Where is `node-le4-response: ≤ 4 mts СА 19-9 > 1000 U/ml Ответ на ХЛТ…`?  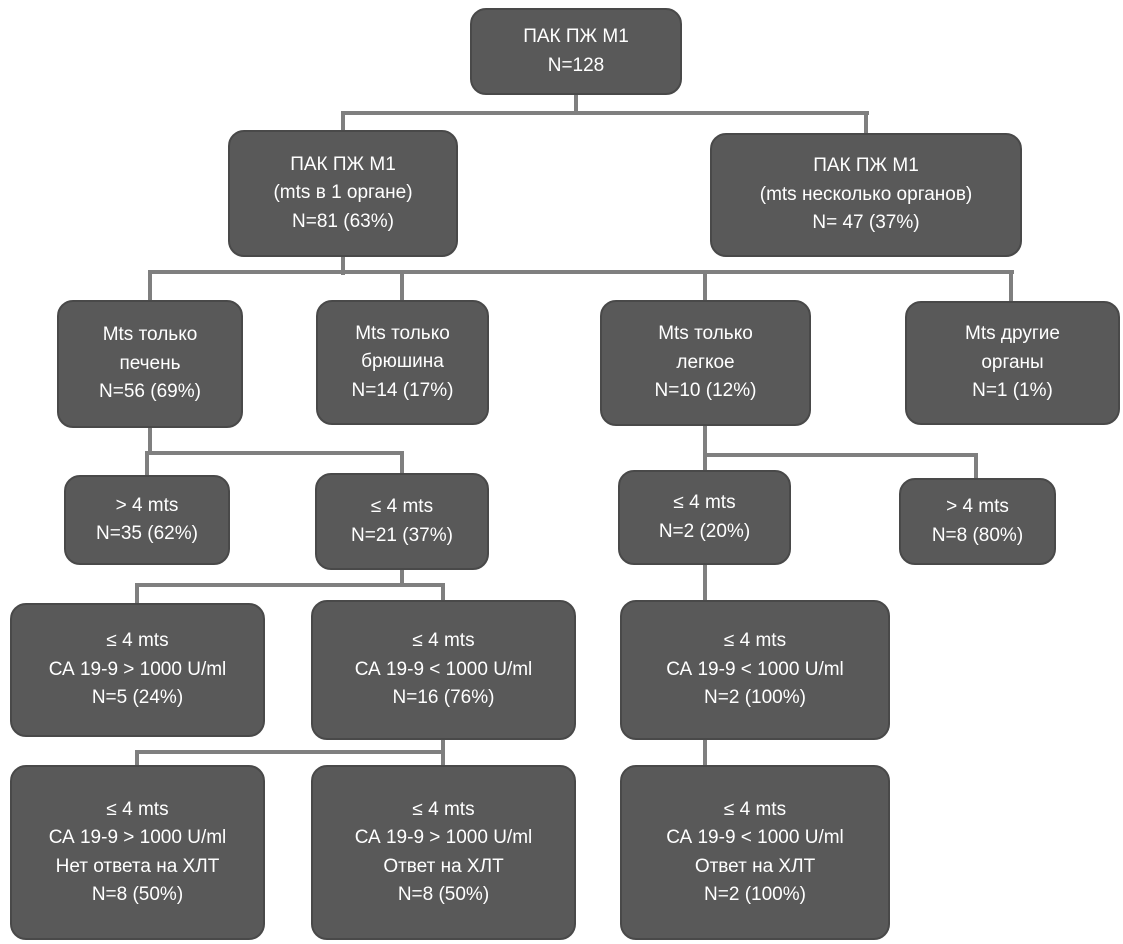
node-le4-response: ≤ 4 mts СА 19-9 > 1000 U/ml Ответ на ХЛТ… is located at coordinates (443, 852).